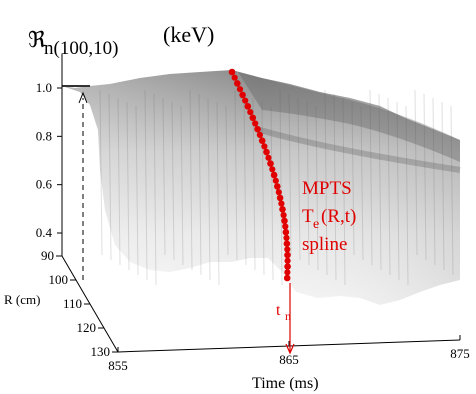  I want to click on surface-crest, so click(349, 117).